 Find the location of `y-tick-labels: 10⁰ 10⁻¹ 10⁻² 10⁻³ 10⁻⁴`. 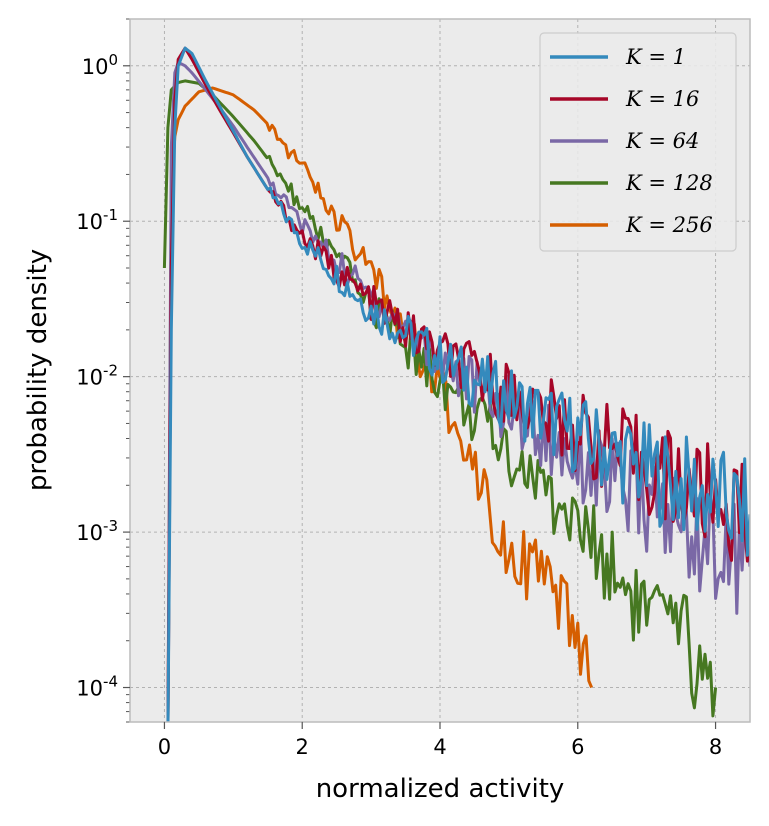

y-tick-labels: 10⁰ 10⁻¹ 10⁻² 10⁻³ 10⁻⁴ is located at coordinates (97, 376).